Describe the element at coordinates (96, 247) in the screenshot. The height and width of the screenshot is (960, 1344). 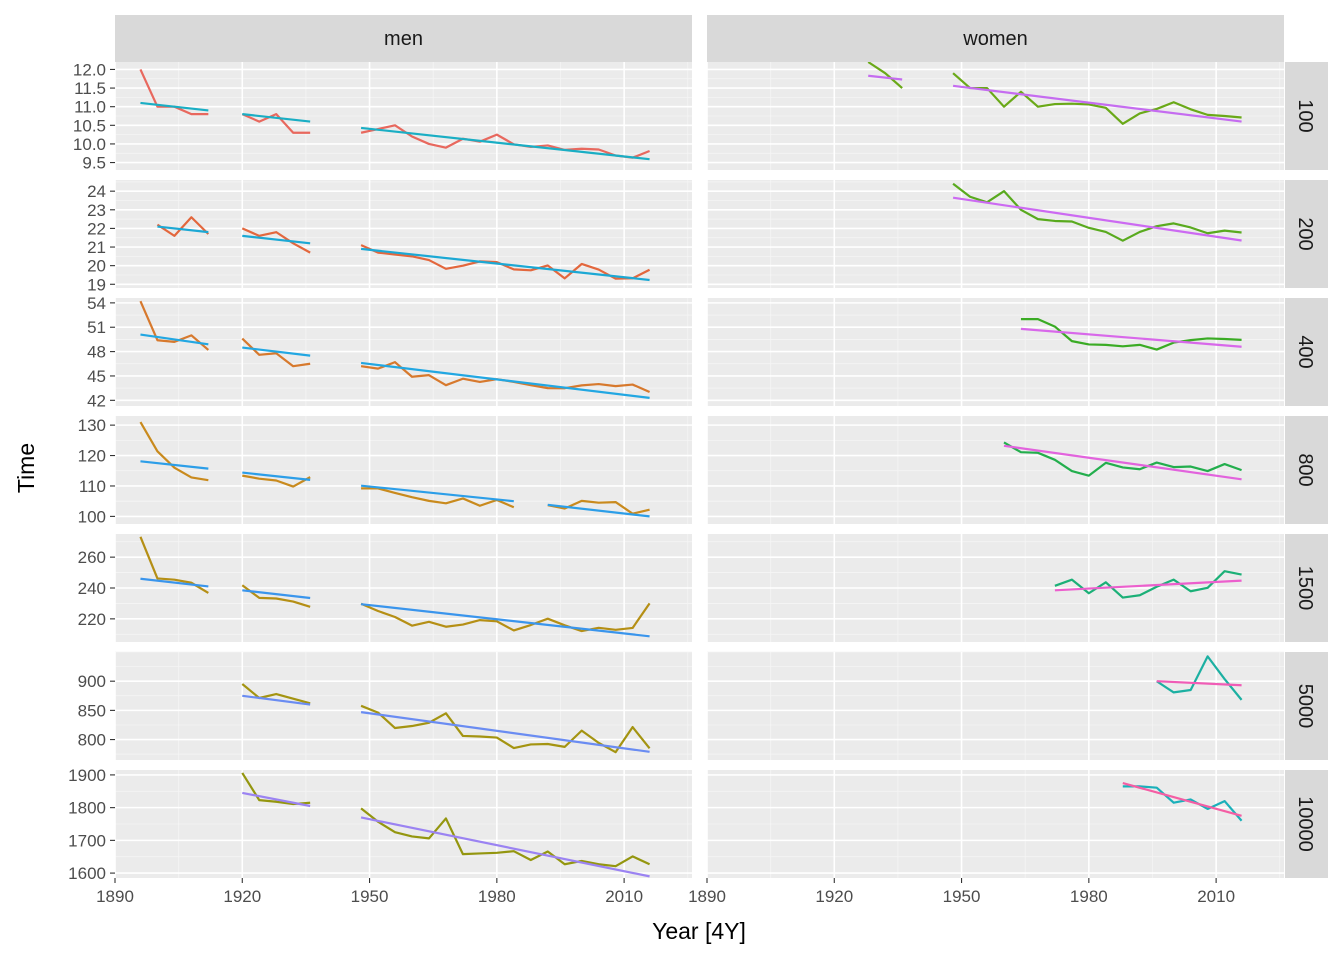
I see `y-tick-label: 21` at that location.